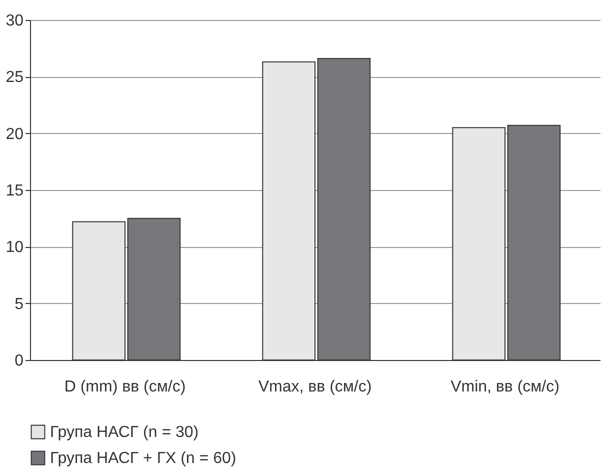  I want to click on legend-label: Група НАСГ + ГХ (n = 60), so click(143, 458).